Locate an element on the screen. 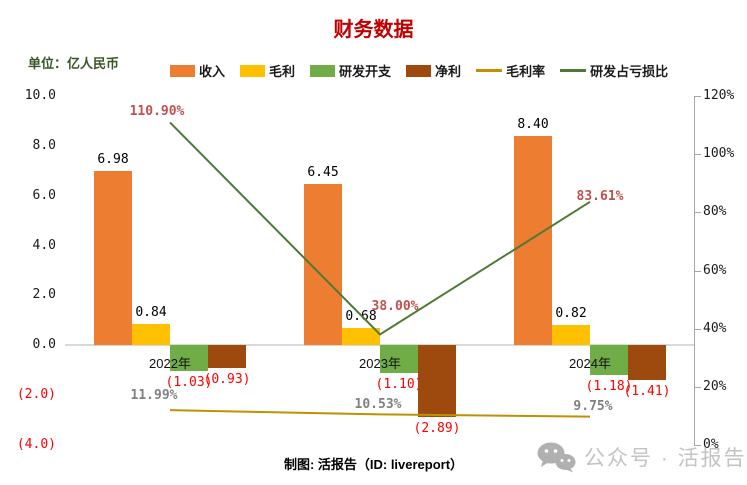 The image size is (747, 485). line-value-label: 83.61% is located at coordinates (600, 196).